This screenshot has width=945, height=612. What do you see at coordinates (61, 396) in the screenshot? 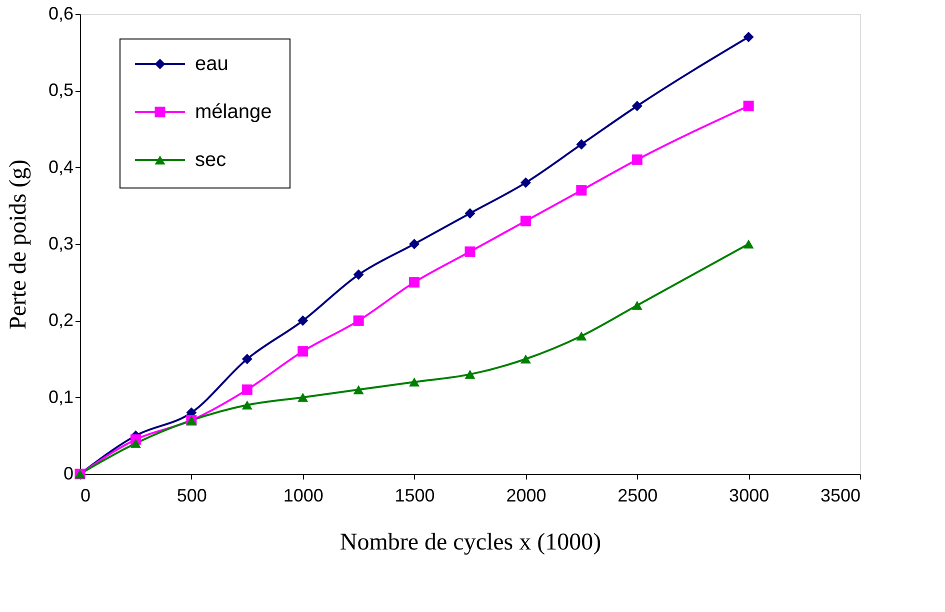
I see `y-tick-label: 0,1` at bounding box center [61, 396].